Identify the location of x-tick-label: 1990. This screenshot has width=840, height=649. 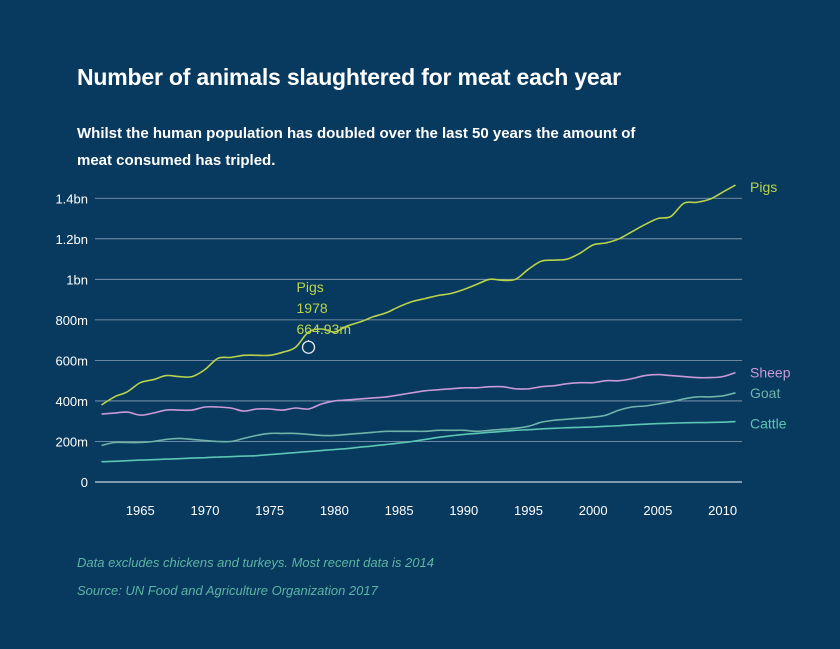
(463, 510).